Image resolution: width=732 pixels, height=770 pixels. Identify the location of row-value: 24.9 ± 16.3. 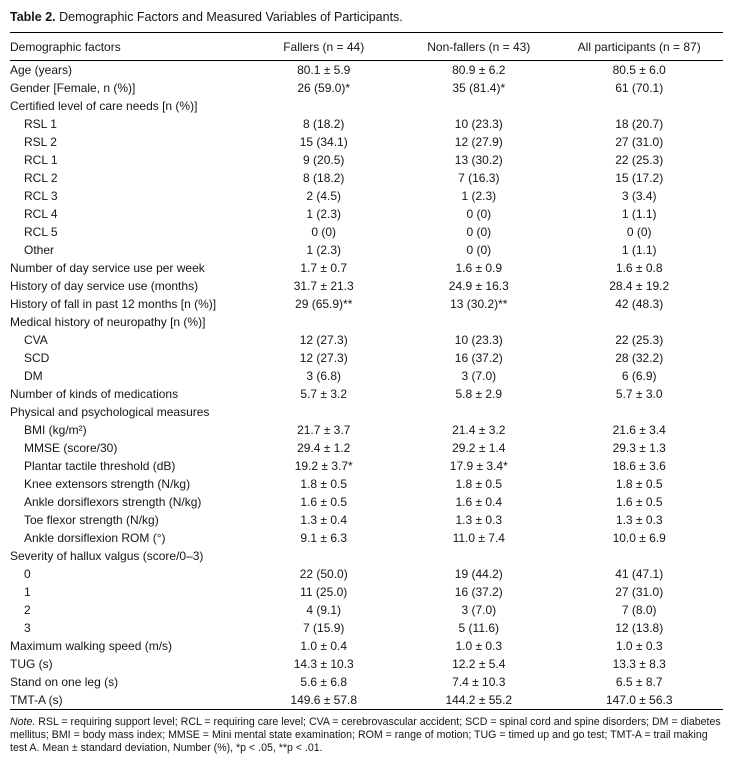
(478, 286).